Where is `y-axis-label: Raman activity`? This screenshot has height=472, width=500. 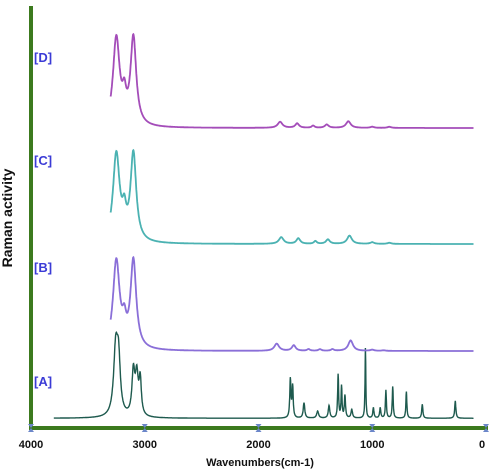 y-axis-label: Raman activity is located at coordinates (7, 217).